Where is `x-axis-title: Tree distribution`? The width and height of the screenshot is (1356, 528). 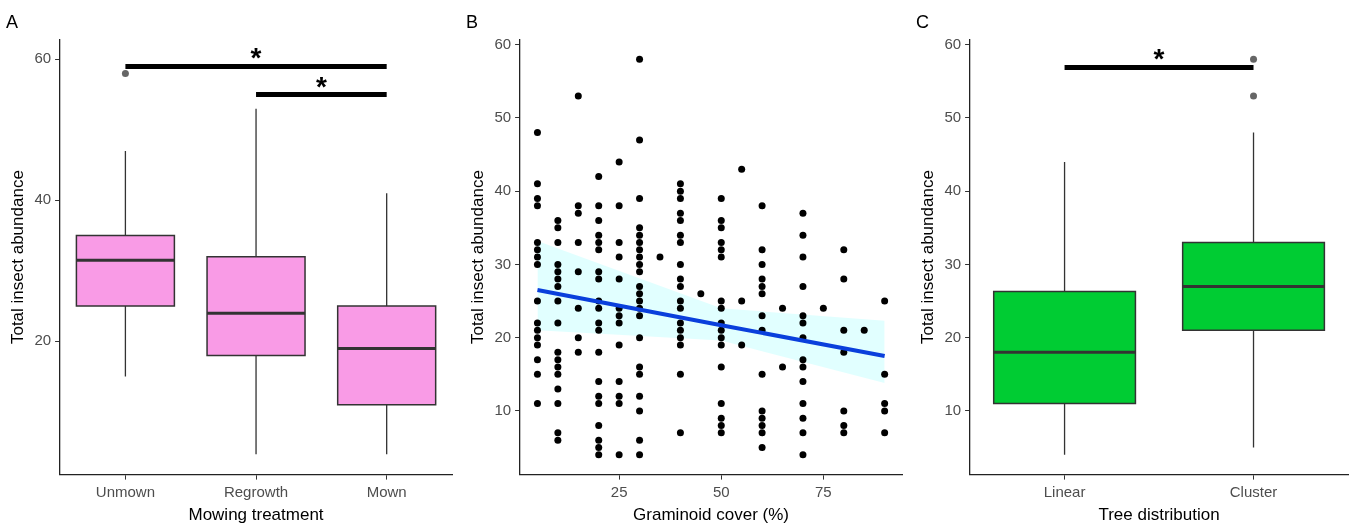 x-axis-title: Tree distribution is located at coordinates (1159, 515).